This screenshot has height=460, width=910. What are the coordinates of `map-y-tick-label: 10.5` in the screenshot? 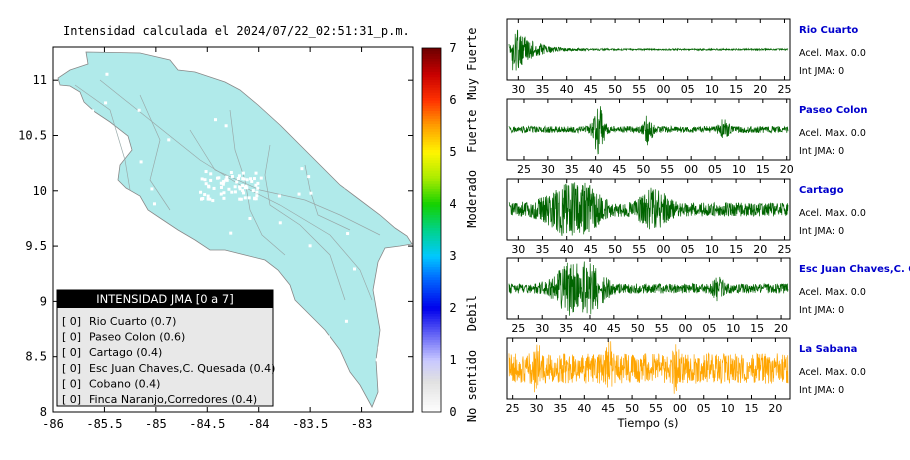 It's located at (32, 135).